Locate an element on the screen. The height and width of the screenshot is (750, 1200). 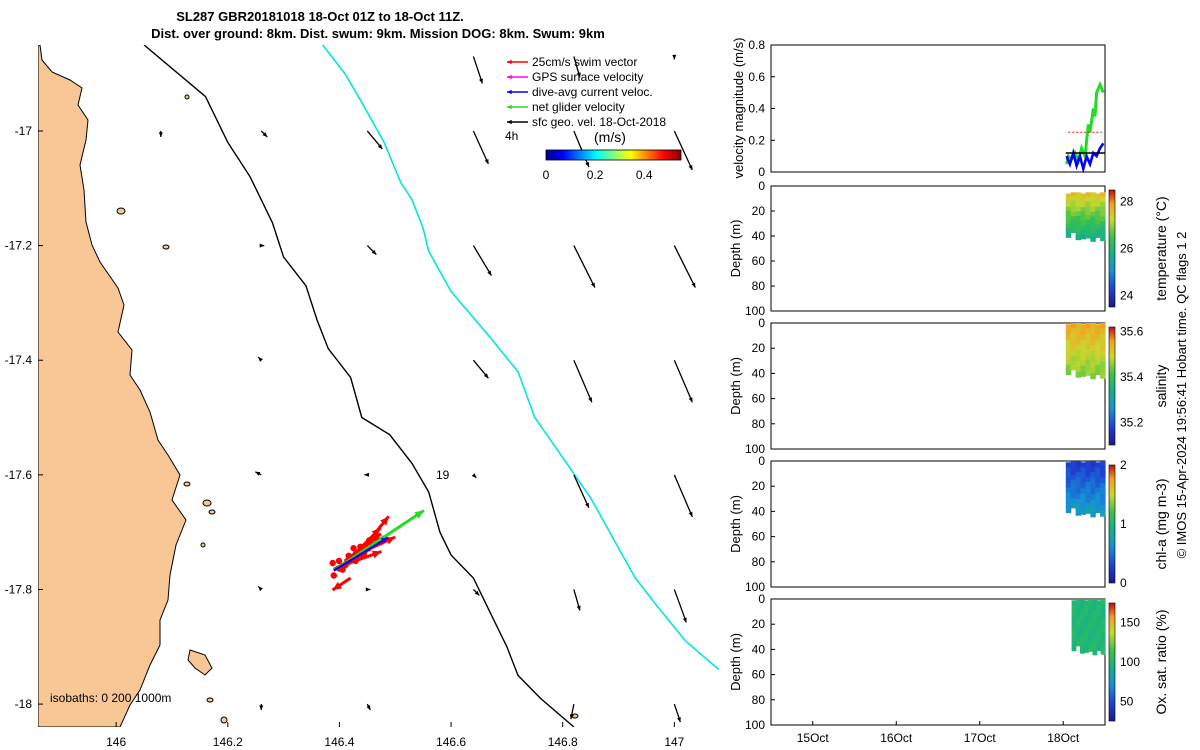
time-x-tick-label: 15Oct is located at coordinates (813, 738).